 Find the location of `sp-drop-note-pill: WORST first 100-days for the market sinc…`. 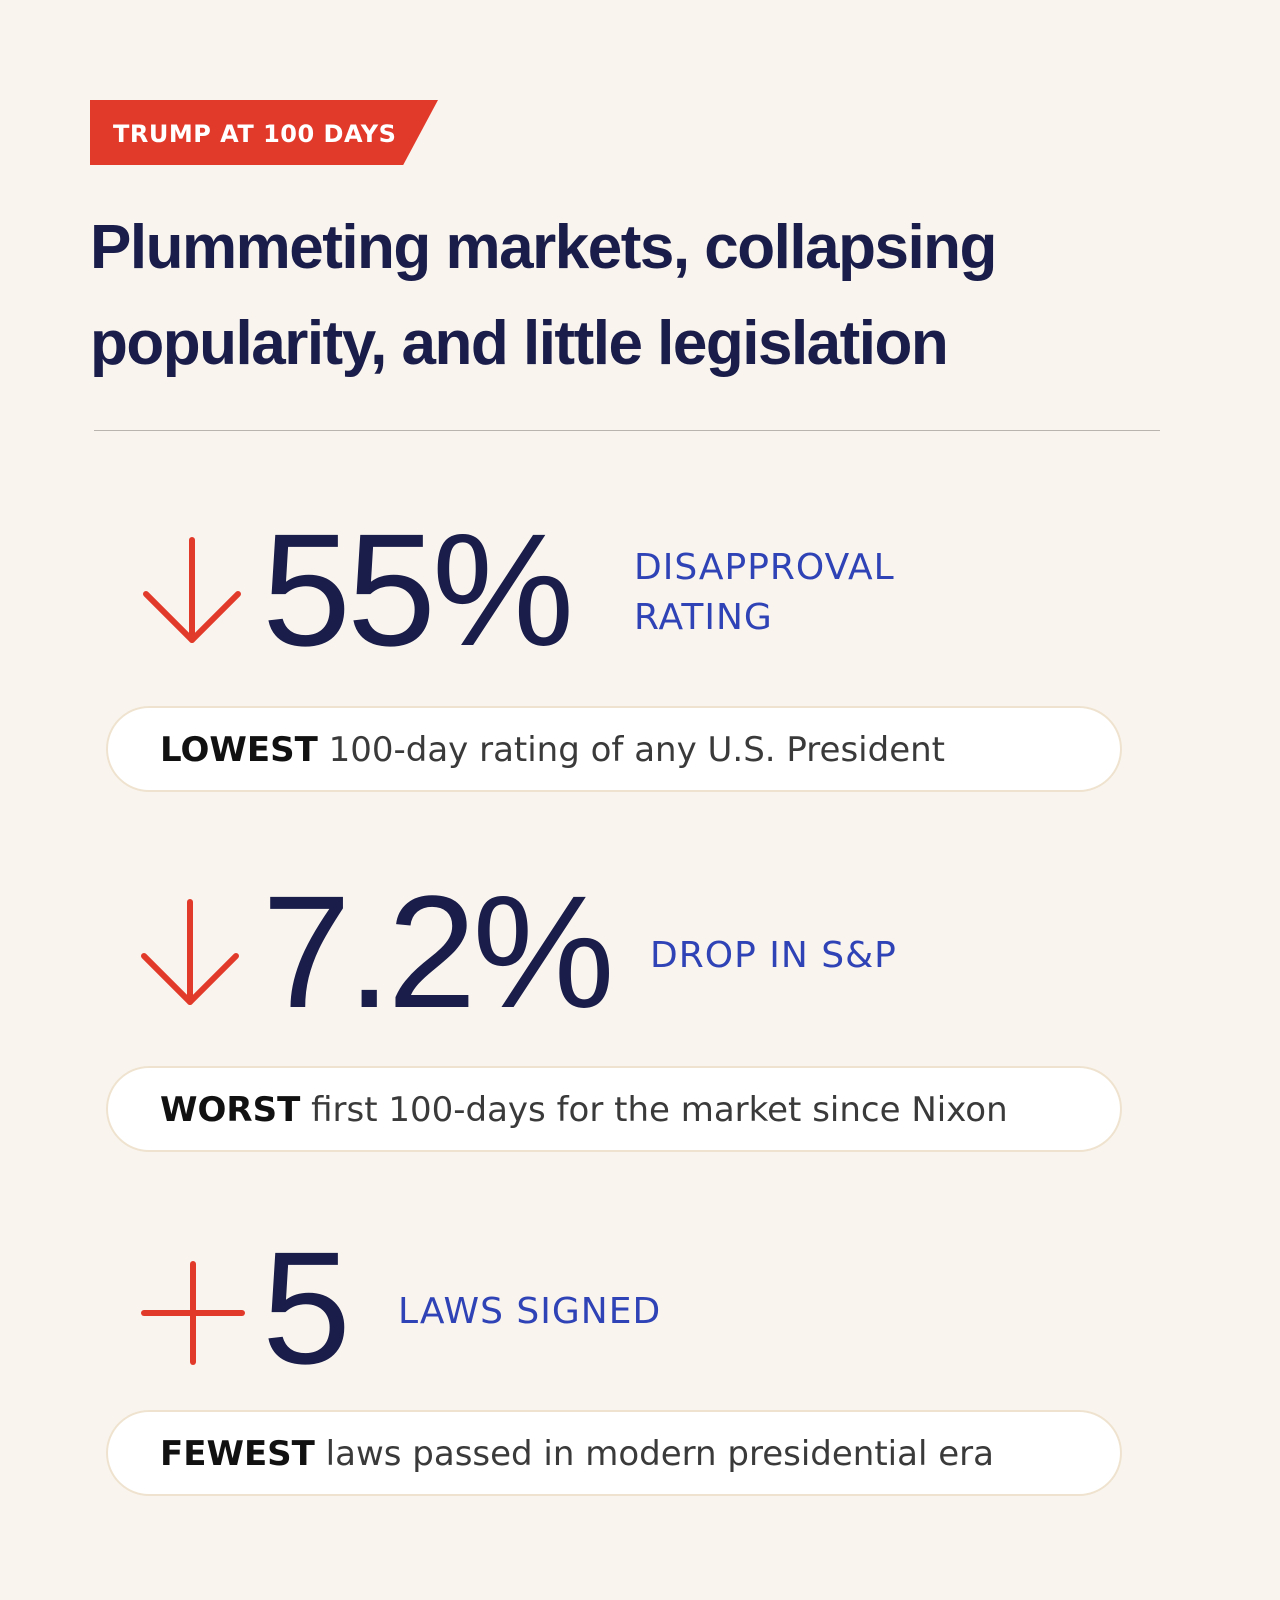

sp-drop-note-pill: WORST first 100-days for the market sinc… is located at coordinates (614, 1109).